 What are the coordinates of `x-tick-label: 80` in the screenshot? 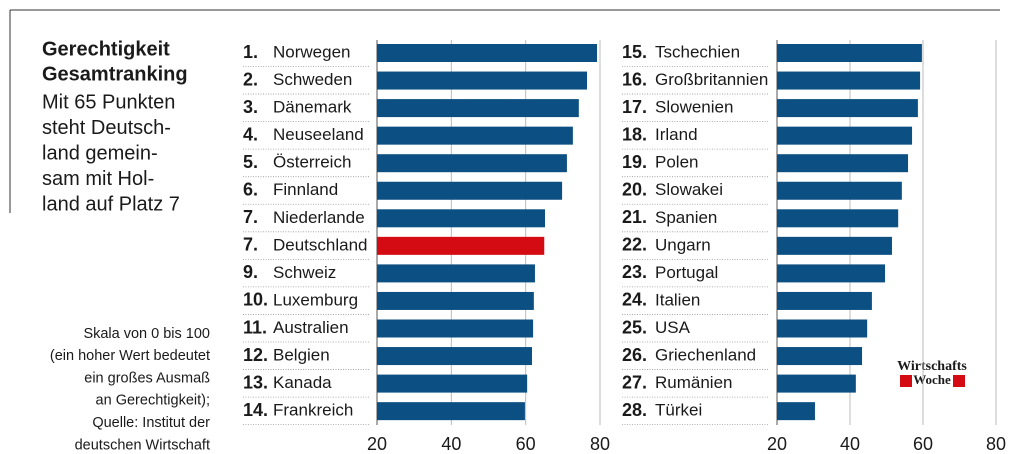 It's located at (600, 444).